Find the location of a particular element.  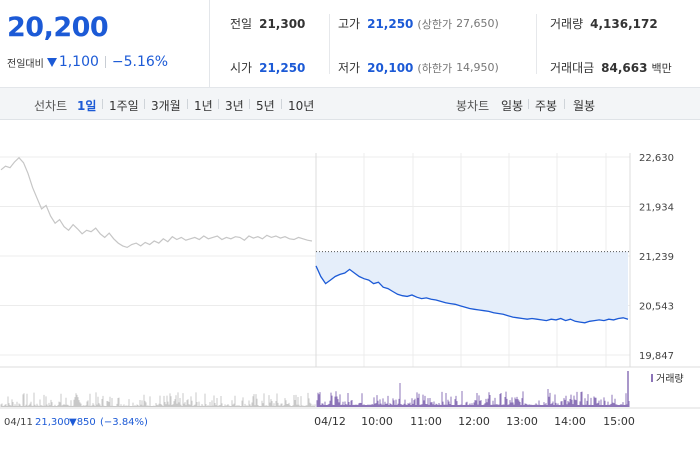

x-tick-label: 04/12 is located at coordinates (330, 421).